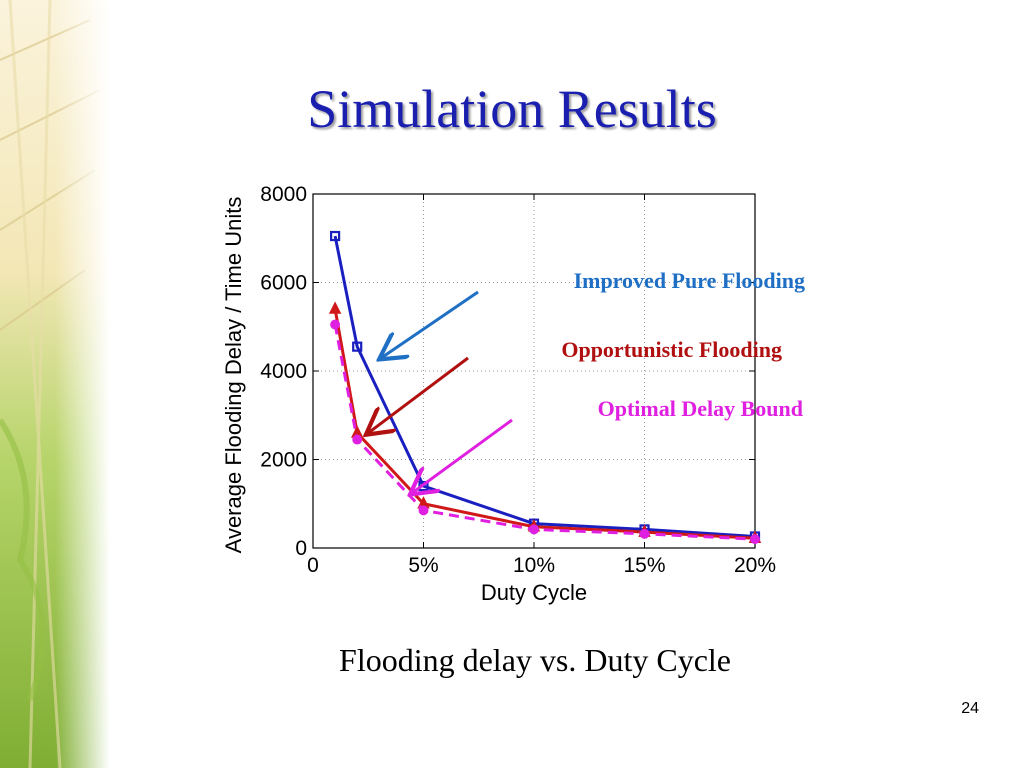 This screenshot has height=768, width=1024. Describe the element at coordinates (755, 565) in the screenshot. I see `x-tick-label: 20%` at that location.